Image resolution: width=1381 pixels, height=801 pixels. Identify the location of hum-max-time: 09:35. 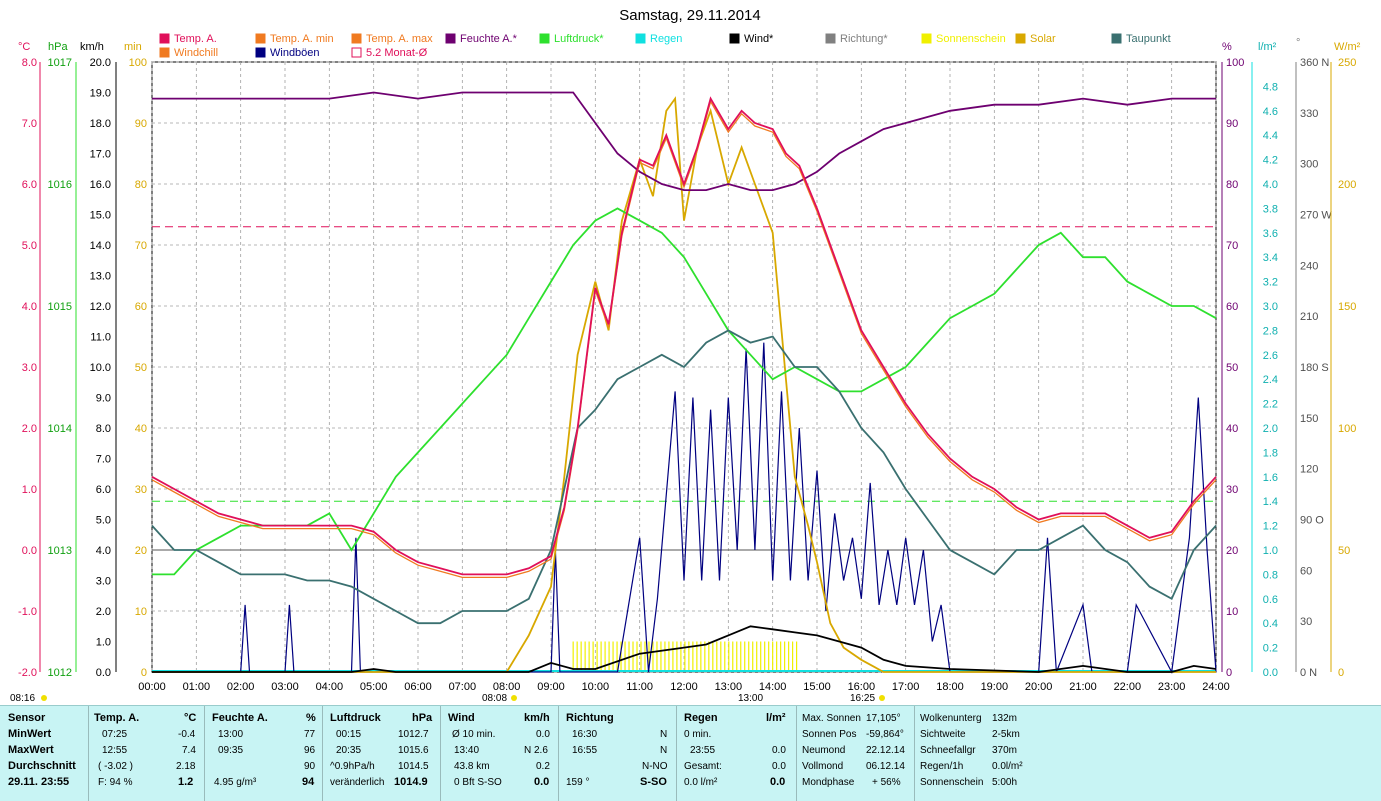
(231, 750).